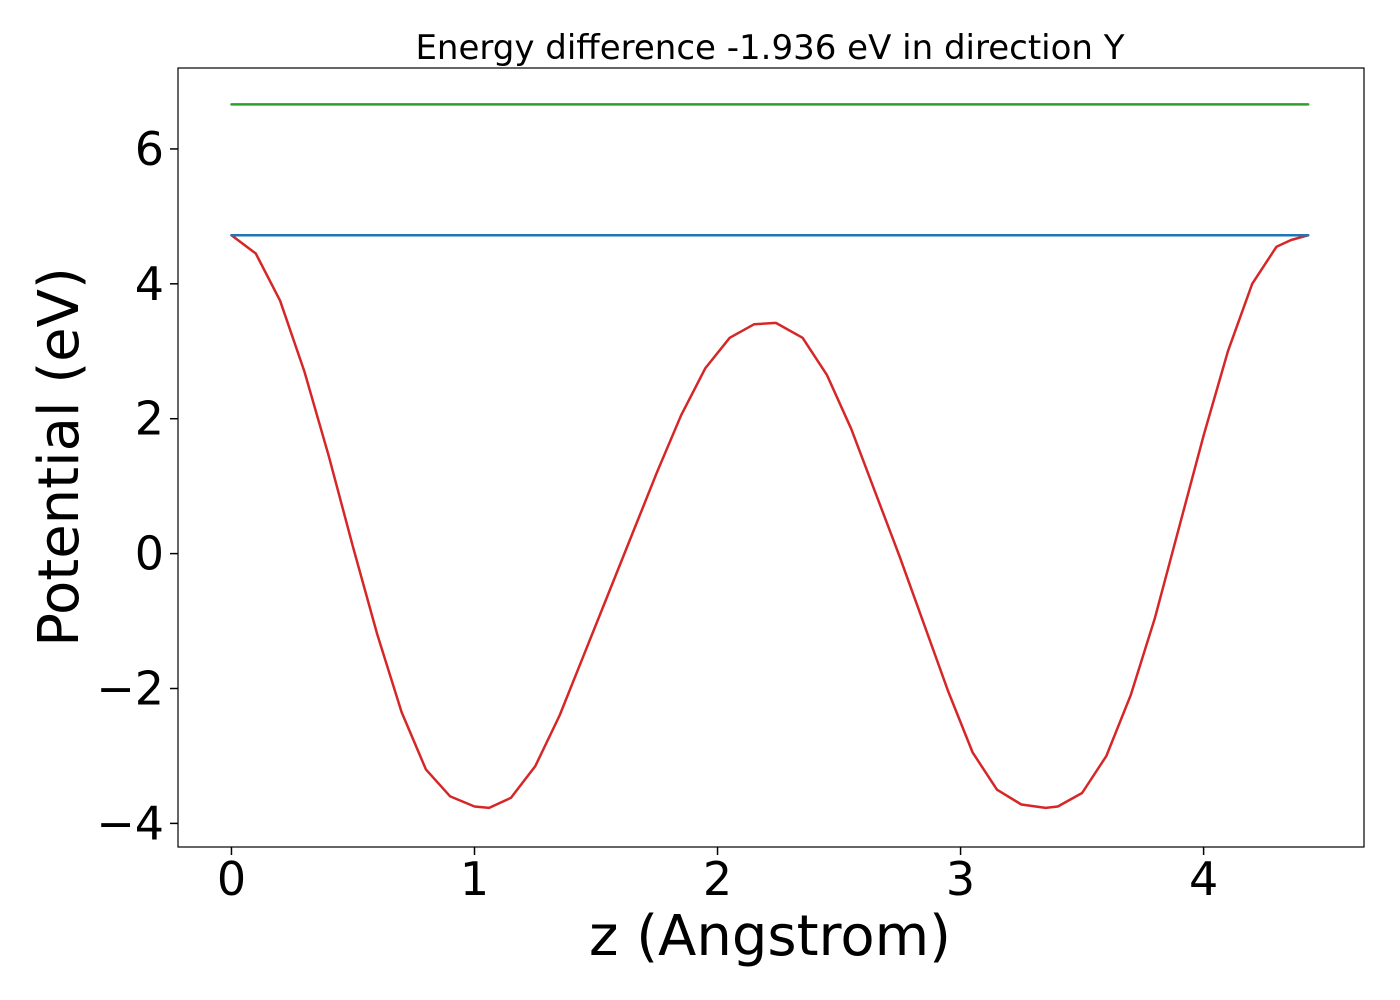  I want to click on x-axis-ticks: 0 1 2 3 4, so click(717, 876).